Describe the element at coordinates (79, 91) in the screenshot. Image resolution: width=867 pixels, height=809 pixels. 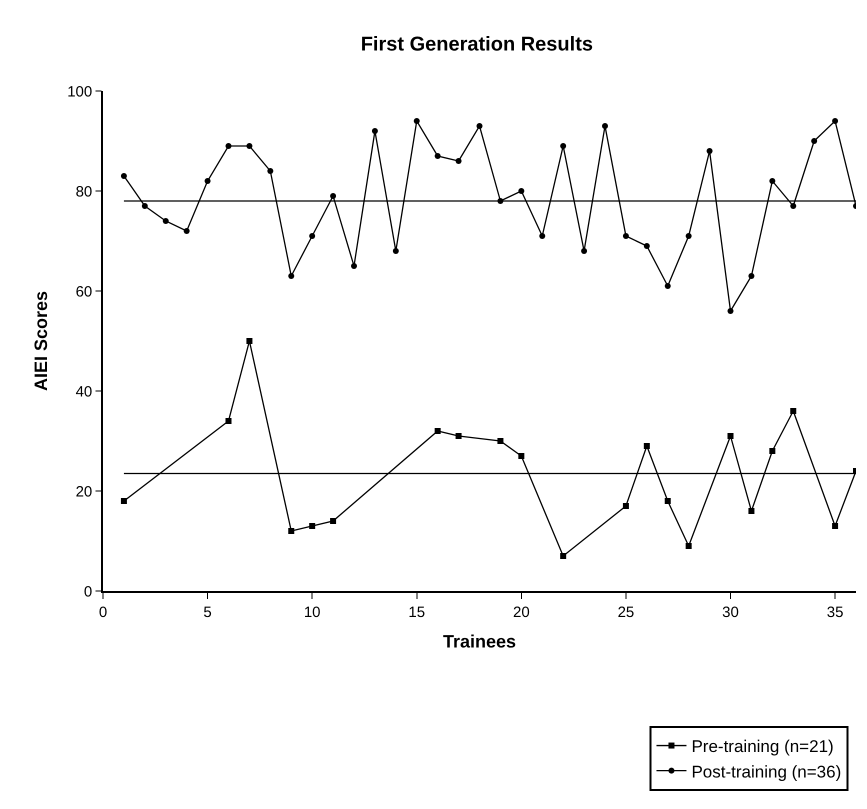
I see `y-tick-label: 100` at that location.